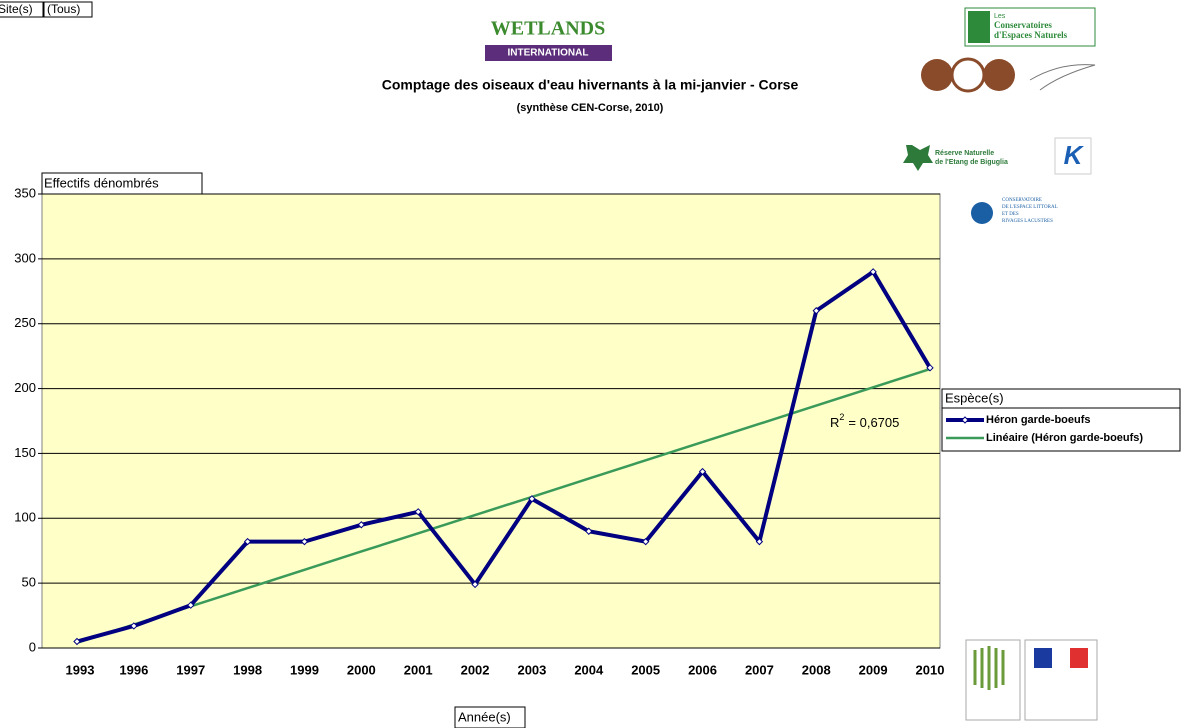  What do you see at coordinates (63, 9) in the screenshot?
I see `filter-value: (Tous)` at bounding box center [63, 9].